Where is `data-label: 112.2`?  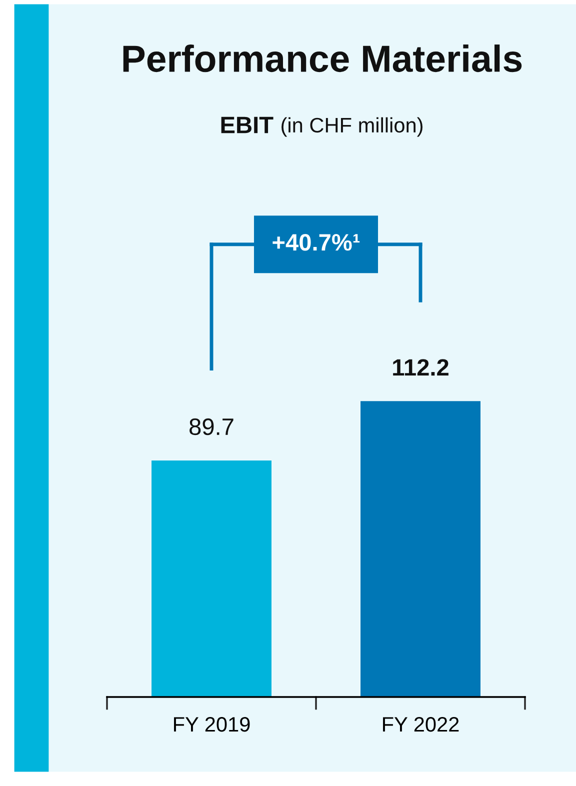
data-label: 112.2 is located at coordinates (420, 367).